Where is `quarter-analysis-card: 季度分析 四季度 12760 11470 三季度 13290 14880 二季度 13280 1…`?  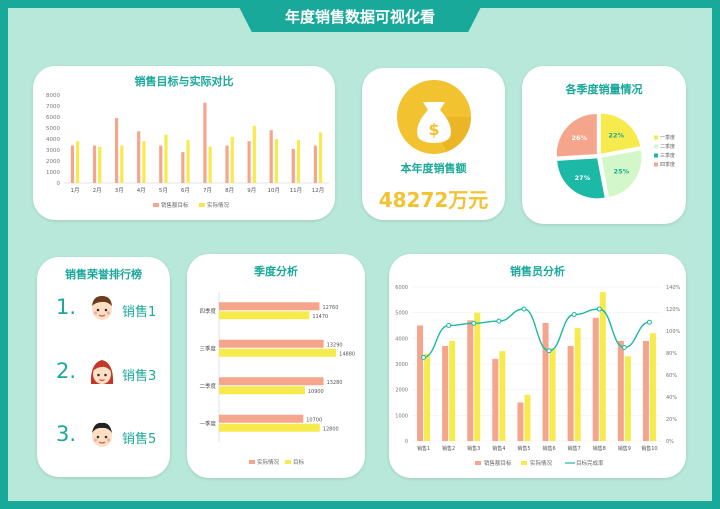
quarter-analysis-card: 季度分析 四季度 12760 11470 三季度 13290 14880 二季度 13280 1… is located at coordinates (276, 366).